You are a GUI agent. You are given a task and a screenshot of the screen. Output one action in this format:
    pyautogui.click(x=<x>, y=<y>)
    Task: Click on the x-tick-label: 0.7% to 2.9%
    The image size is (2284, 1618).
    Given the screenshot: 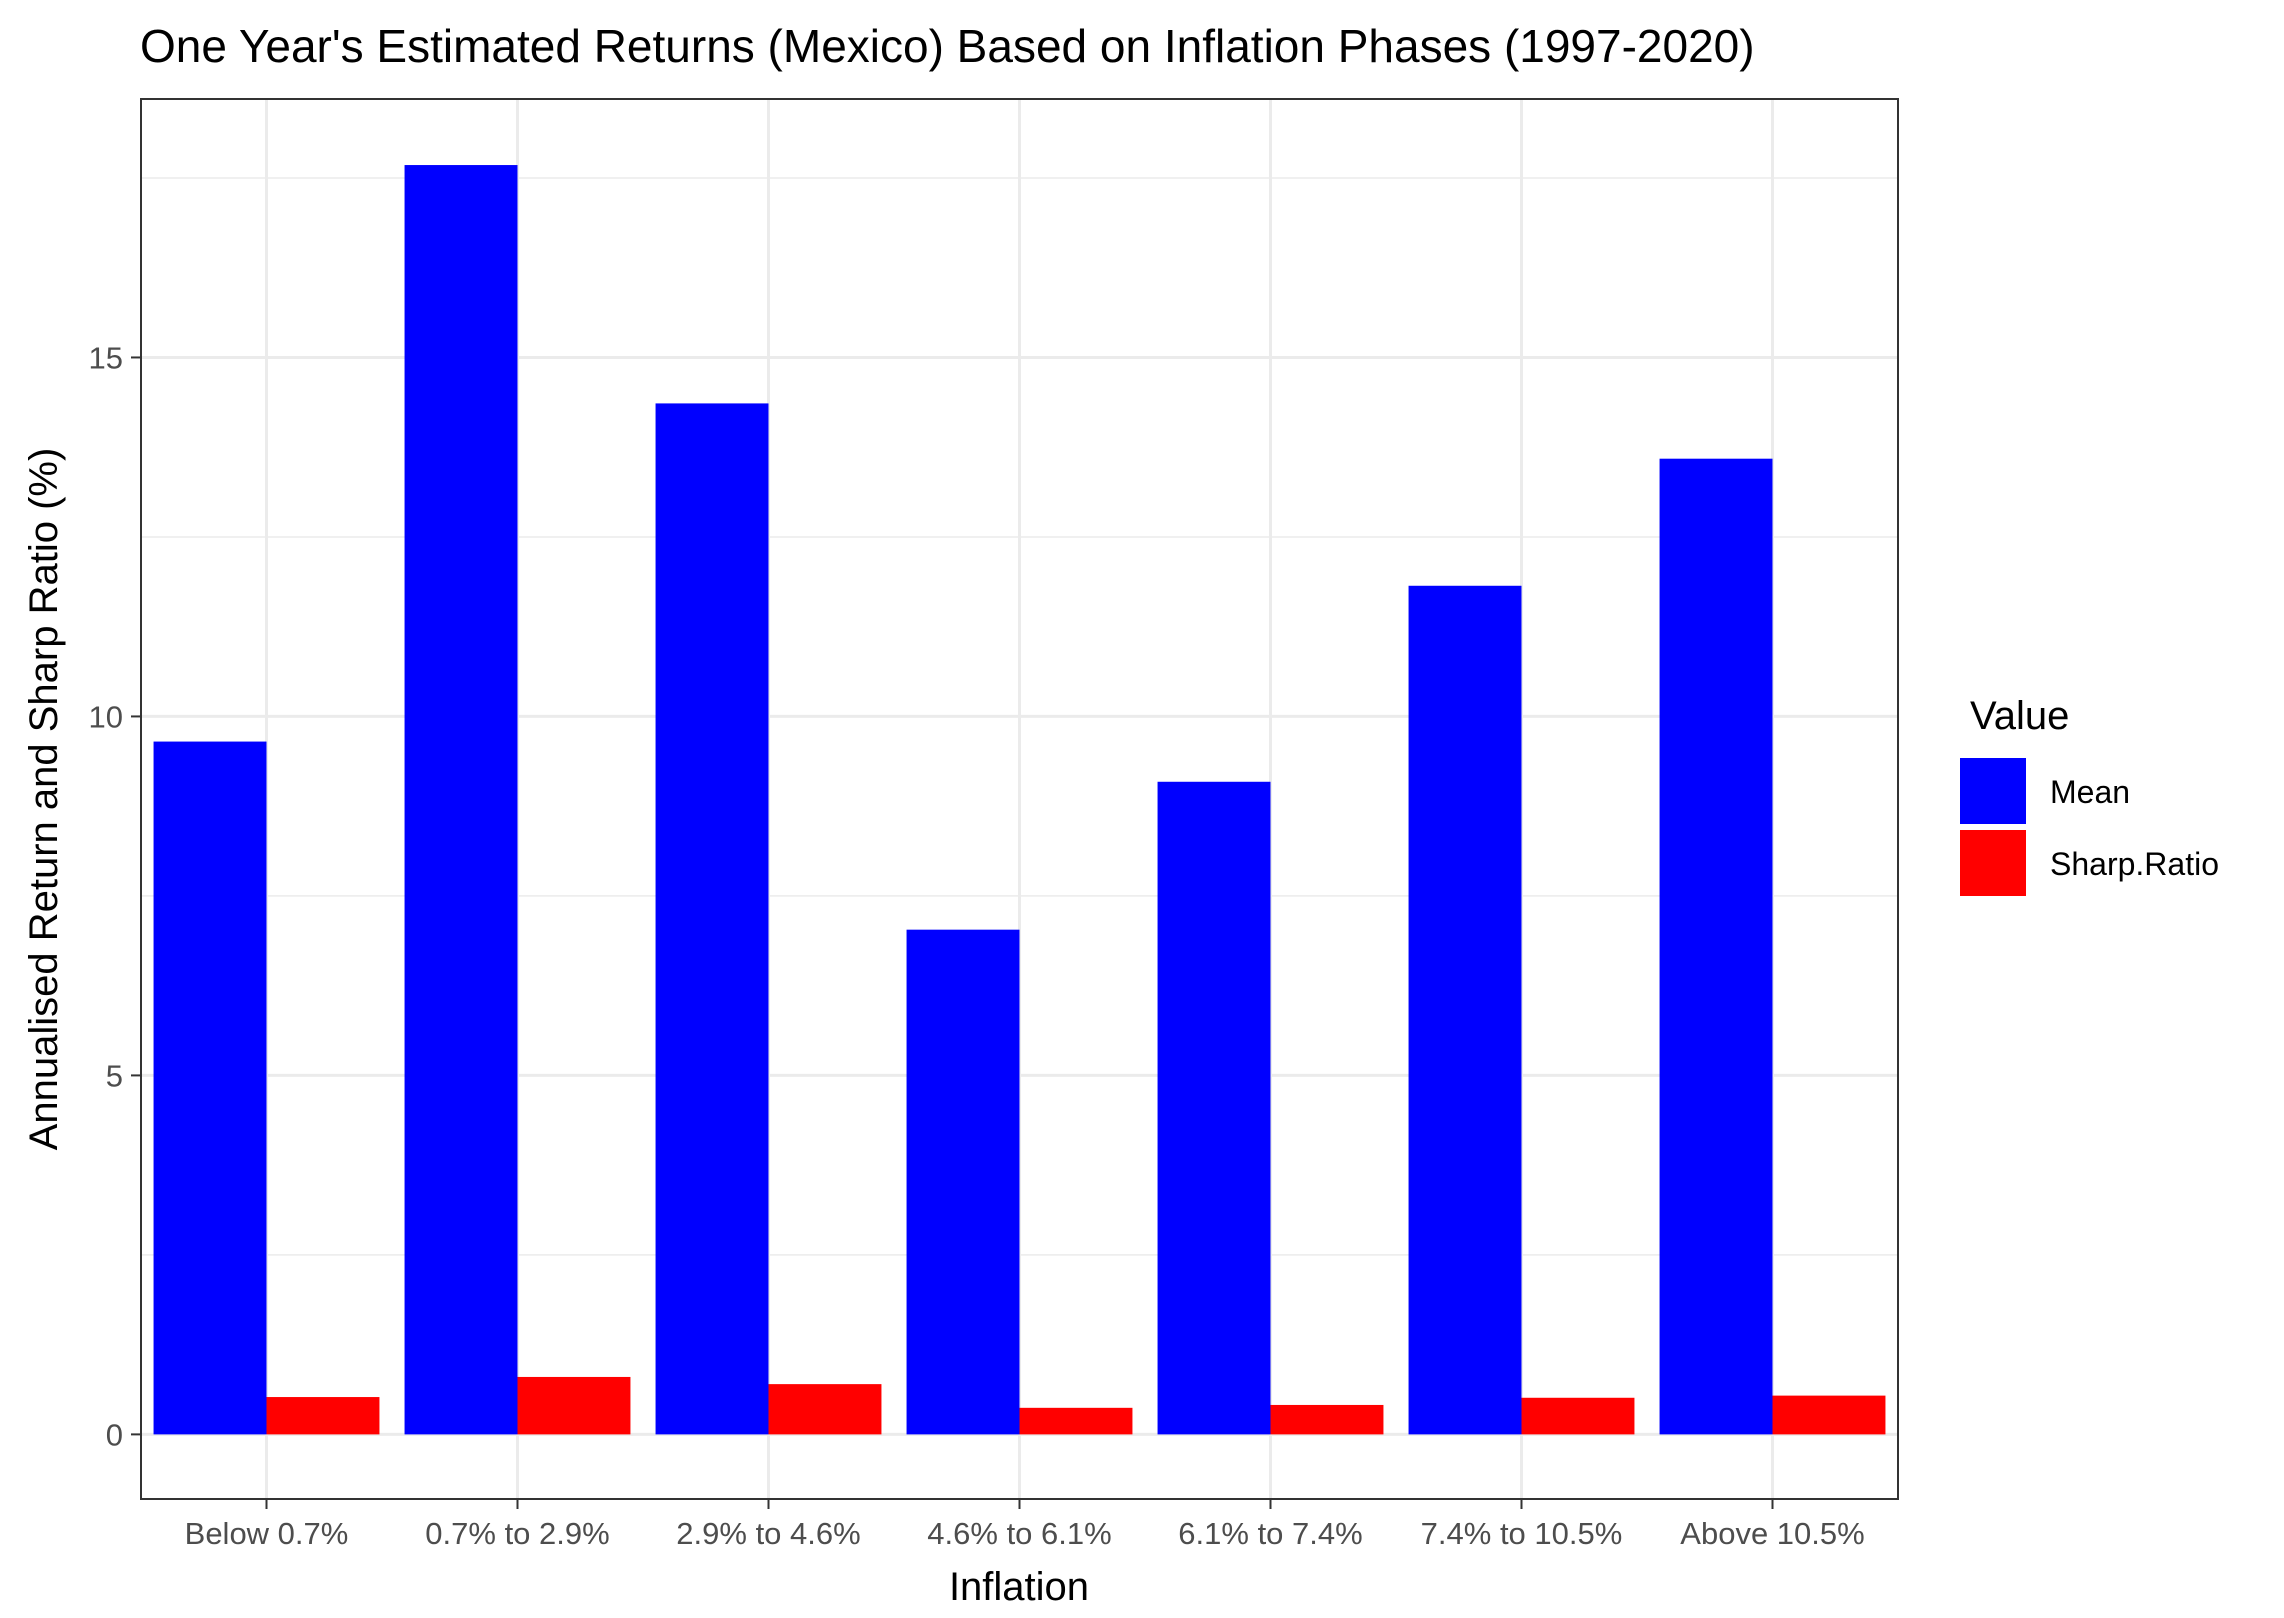 What is the action you would take?
    pyautogui.click(x=517, y=1533)
    